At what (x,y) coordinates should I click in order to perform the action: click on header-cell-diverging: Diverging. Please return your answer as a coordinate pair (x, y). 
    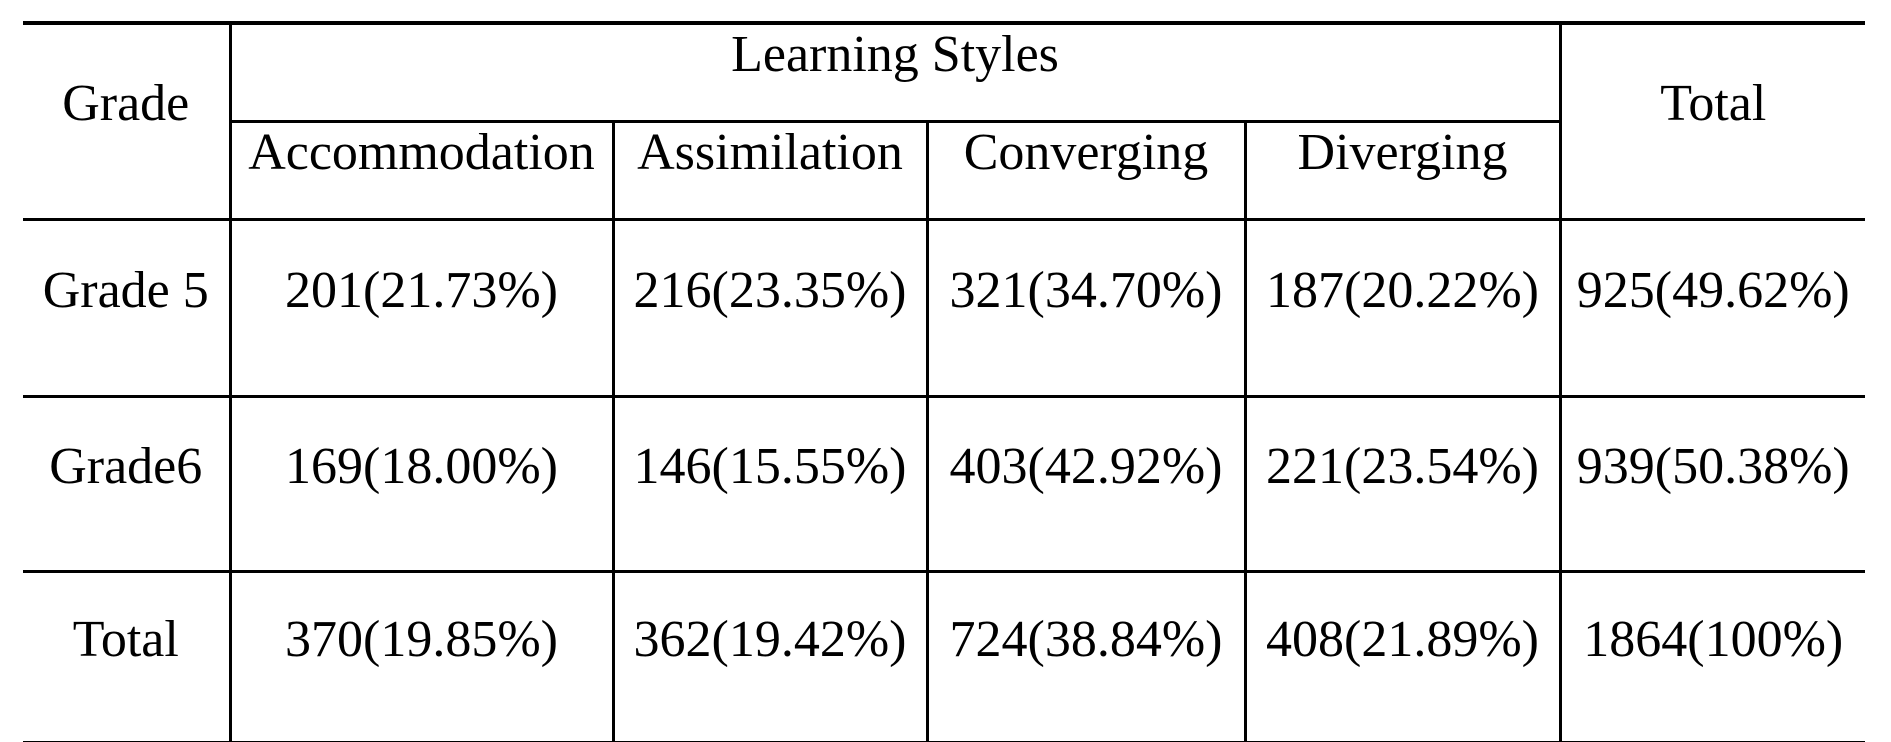
    Looking at the image, I should click on (1402, 170).